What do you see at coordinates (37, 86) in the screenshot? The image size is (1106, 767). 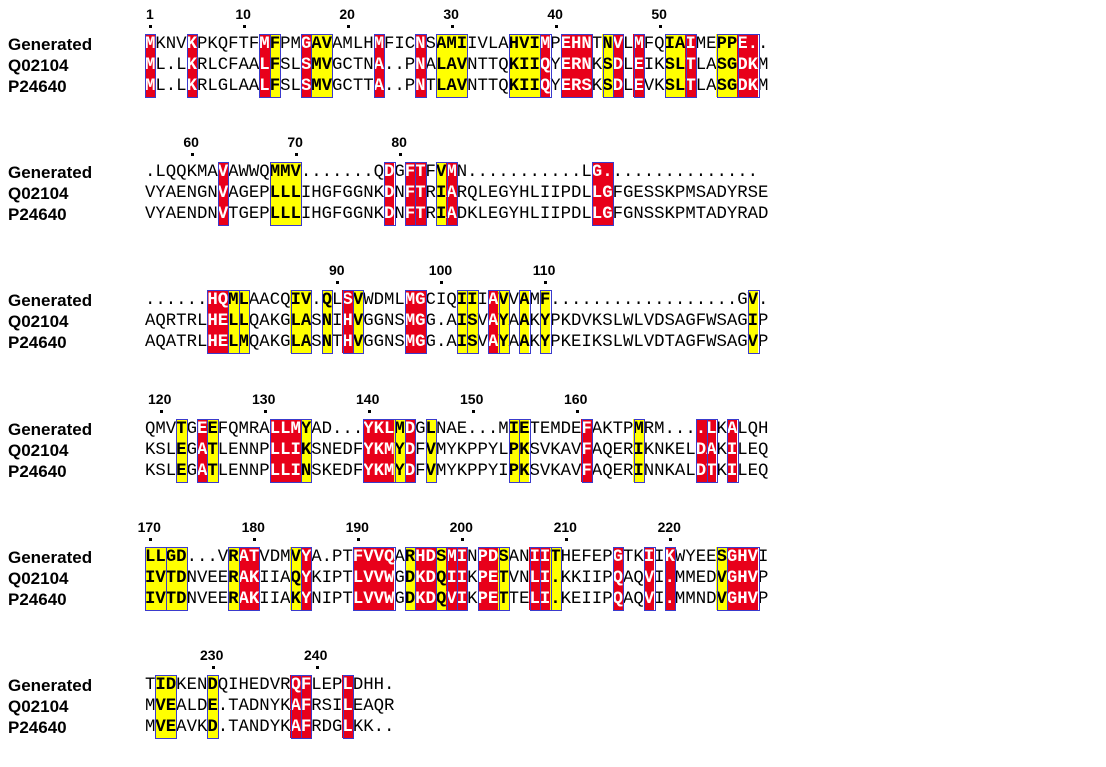 I see `sequence-name: P24640` at bounding box center [37, 86].